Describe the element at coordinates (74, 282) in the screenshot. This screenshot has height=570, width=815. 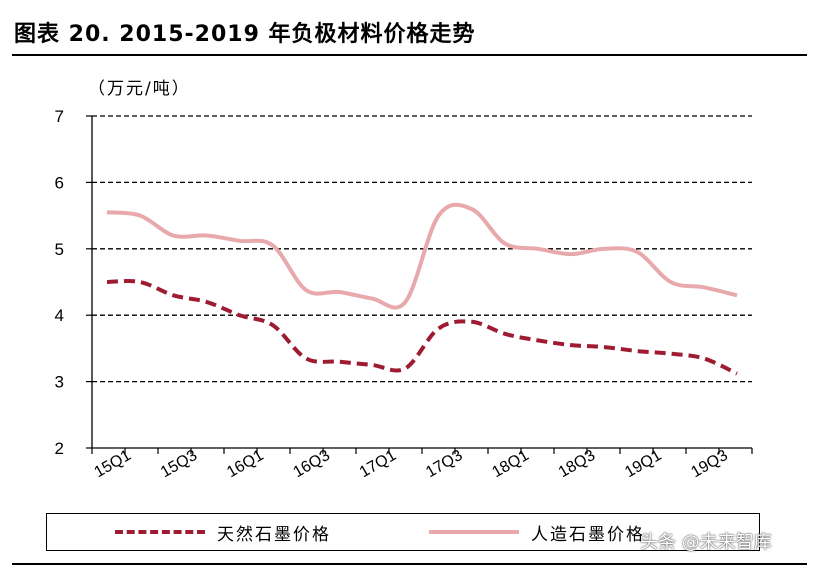
I see `y-axis: 2 3 4 5 6 7` at that location.